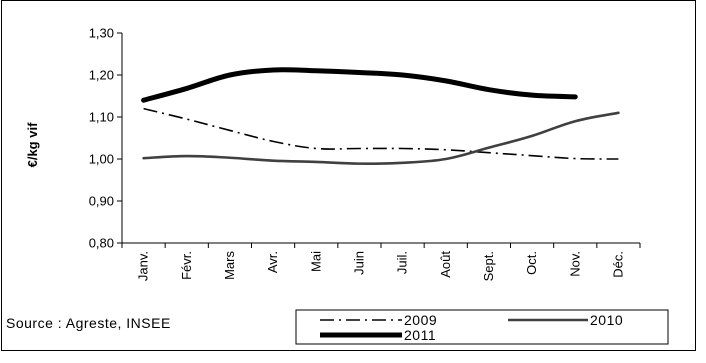 The image size is (706, 363). I want to click on x-tick-label: Nov., so click(574, 264).